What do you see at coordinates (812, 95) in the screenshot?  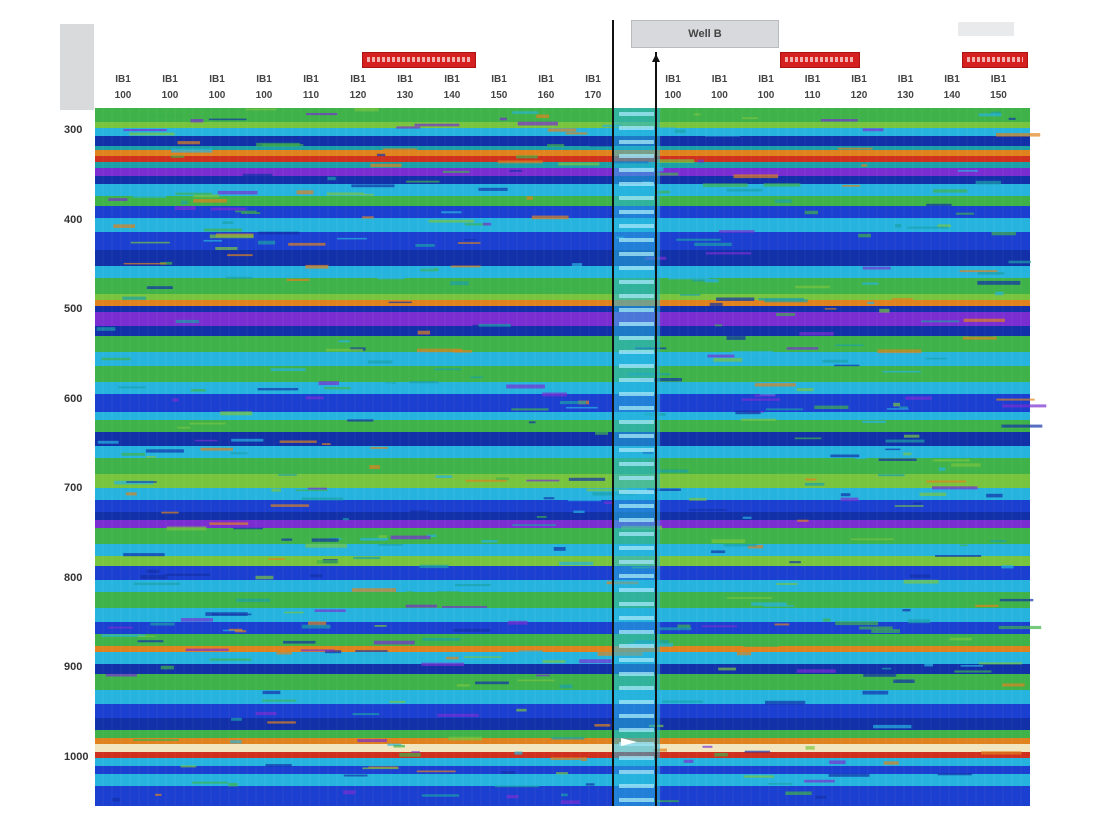 I see `trace-header-bottom: 110` at bounding box center [812, 95].